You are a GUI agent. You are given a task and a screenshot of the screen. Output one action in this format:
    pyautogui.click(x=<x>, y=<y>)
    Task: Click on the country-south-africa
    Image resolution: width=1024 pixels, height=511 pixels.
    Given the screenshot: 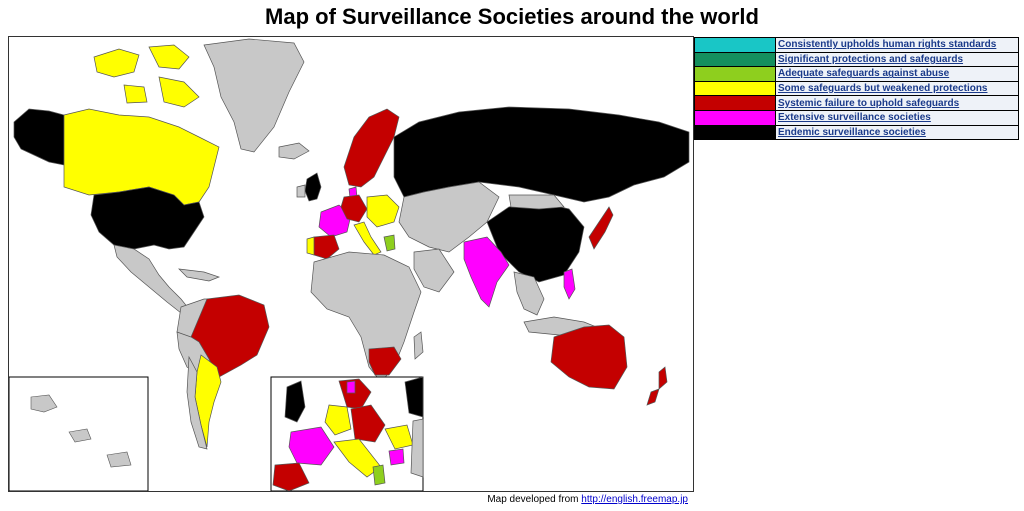 What is the action you would take?
    pyautogui.click(x=385, y=361)
    